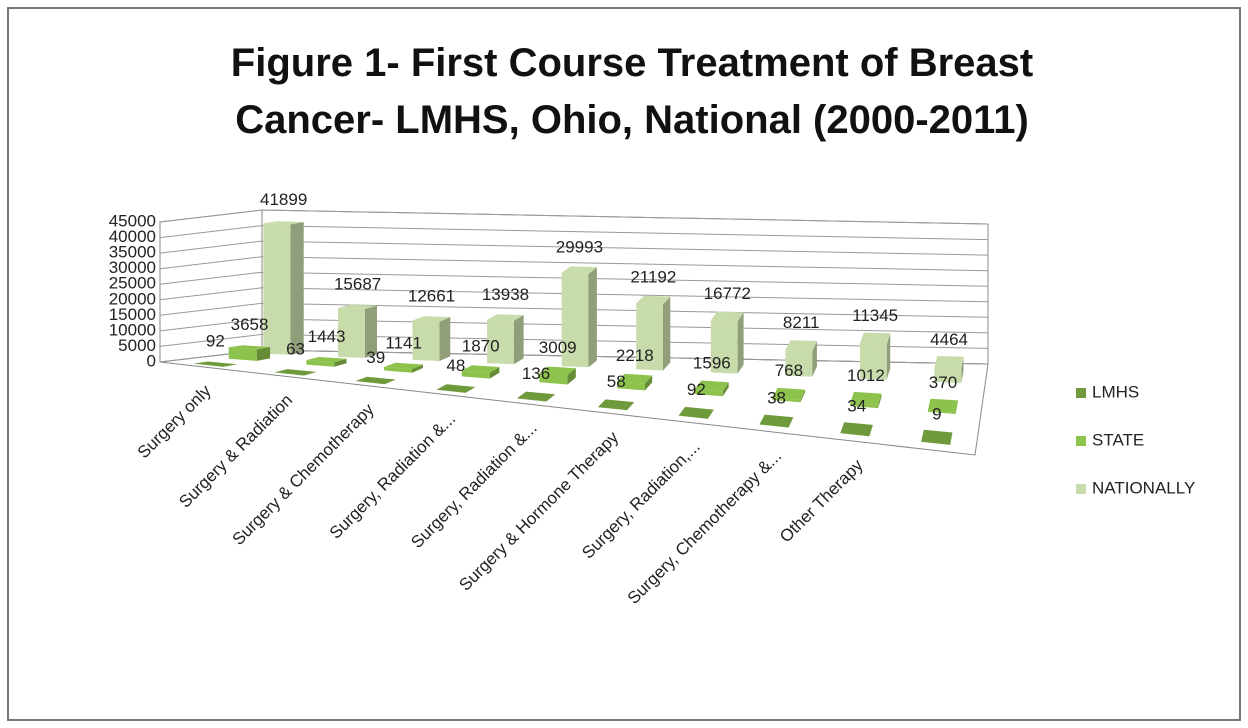  What do you see at coordinates (505, 294) in the screenshot?
I see `data-label: 13938` at bounding box center [505, 294].